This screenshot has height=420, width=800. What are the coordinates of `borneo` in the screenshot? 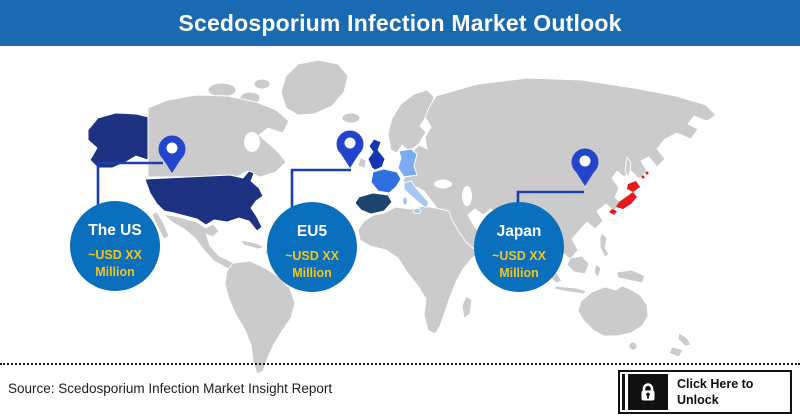 It's located at (578, 265).